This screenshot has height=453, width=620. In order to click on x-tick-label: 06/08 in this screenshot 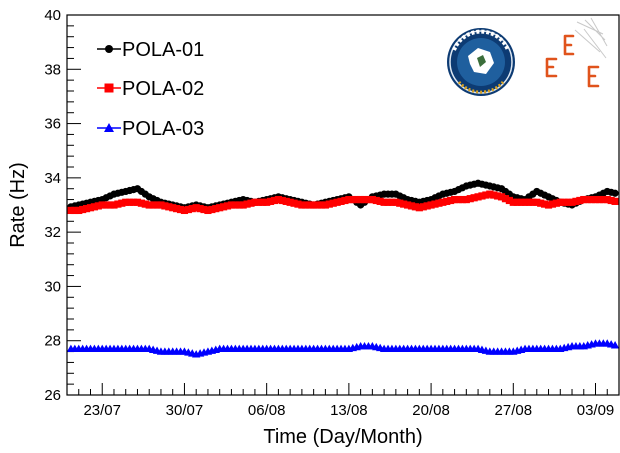, I will do `click(267, 410)`.